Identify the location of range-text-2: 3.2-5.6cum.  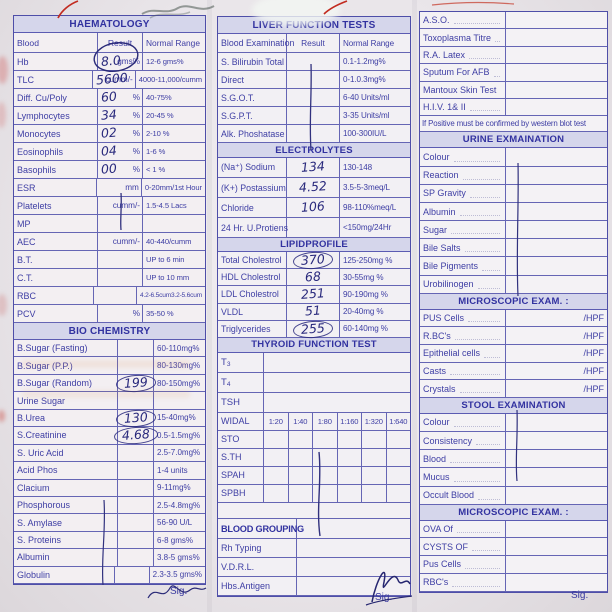
(186, 295).